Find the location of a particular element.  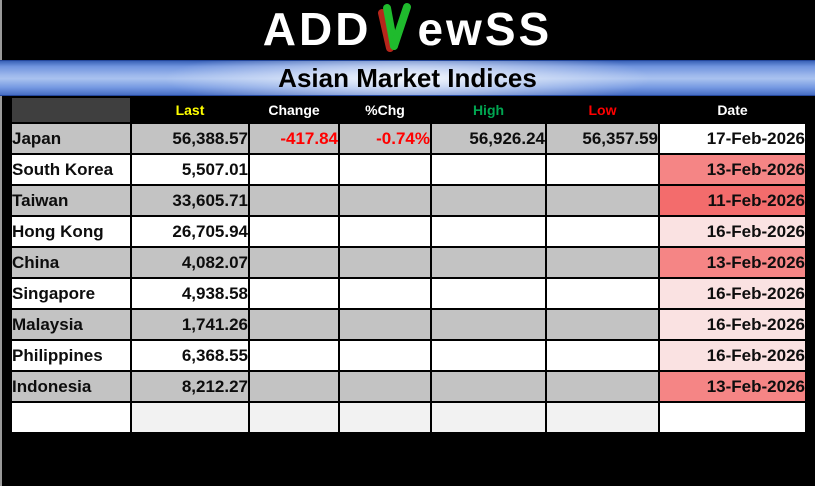

row-south-korea: South Korea 5,507.01 13-Feb-2026 is located at coordinates (408, 169).